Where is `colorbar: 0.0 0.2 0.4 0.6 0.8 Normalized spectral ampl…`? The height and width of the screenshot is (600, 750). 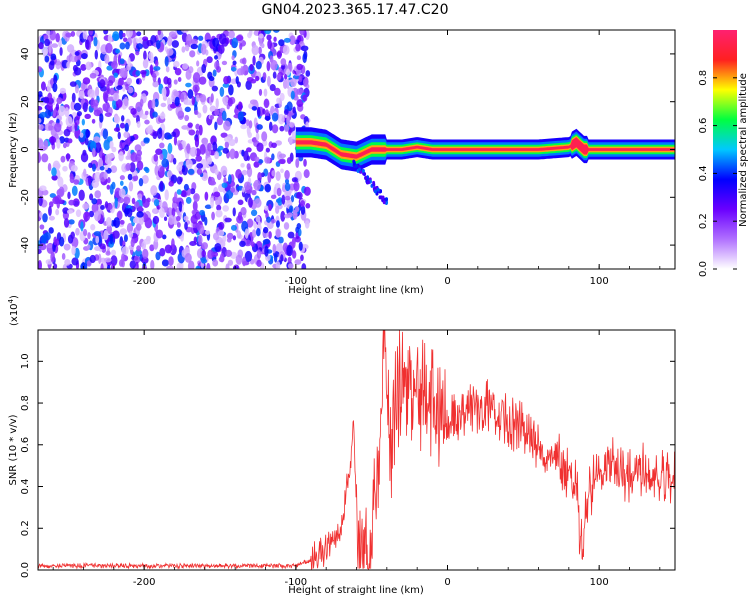 colorbar: 0.0 0.2 0.4 0.6 0.8 Normalized spectral ampl… is located at coordinates (723, 153).